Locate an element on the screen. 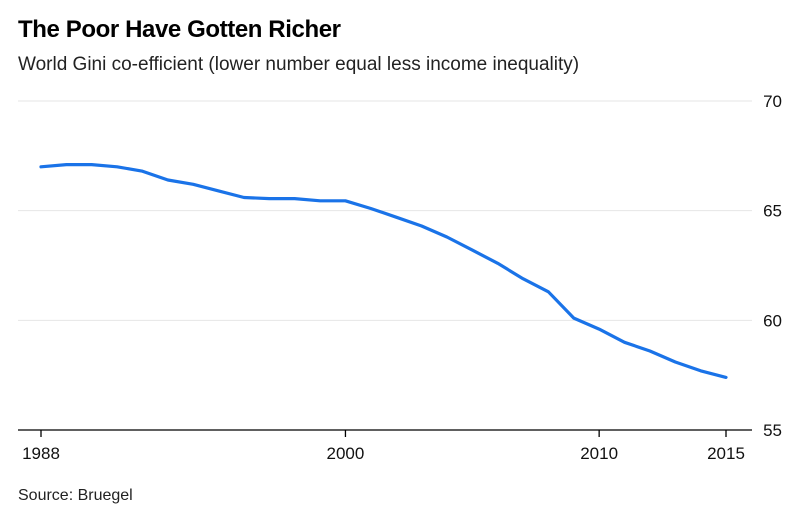 Image resolution: width=800 pixels, height=523 pixels. source-note: Source: Bruegel is located at coordinates (75, 495).